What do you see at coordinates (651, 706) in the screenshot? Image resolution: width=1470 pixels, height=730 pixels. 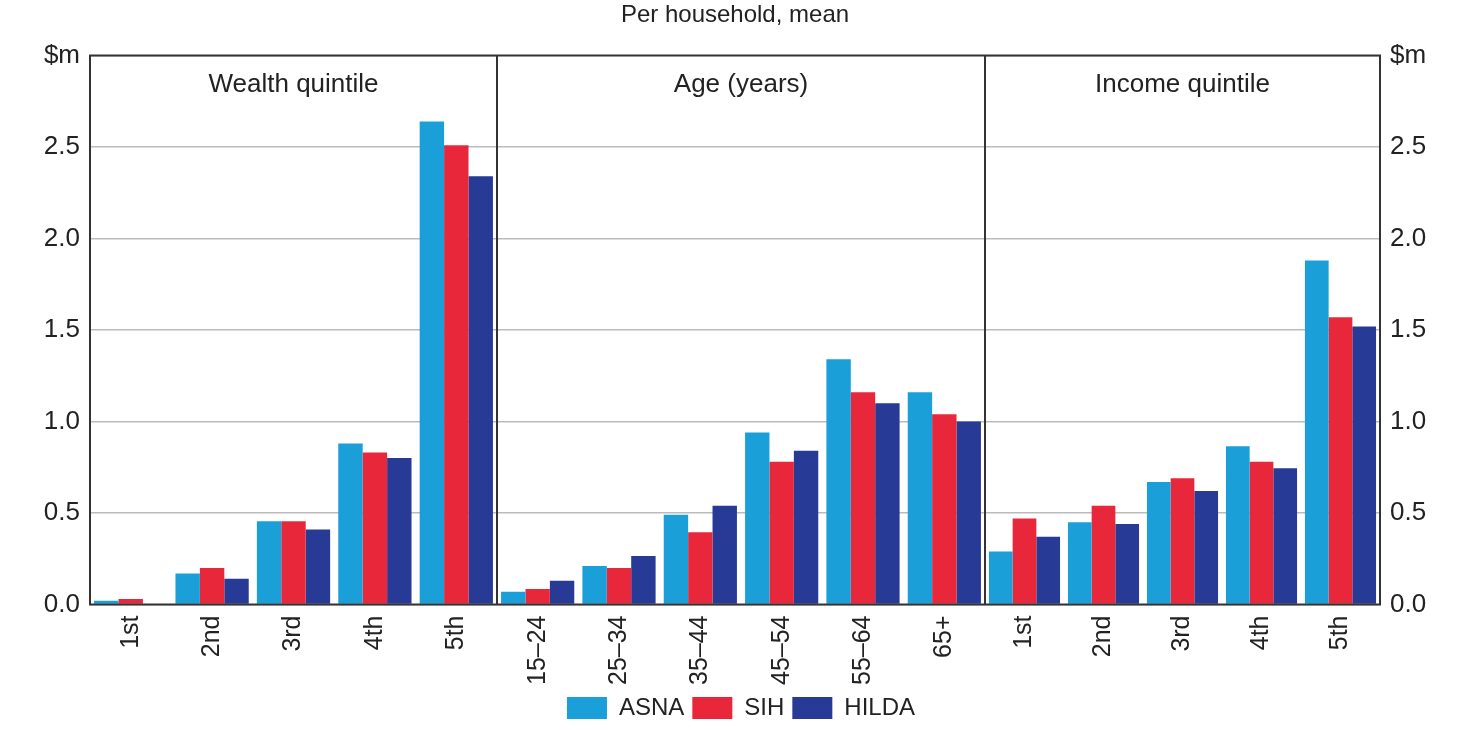 I see `legend-label: ASNA` at bounding box center [651, 706].